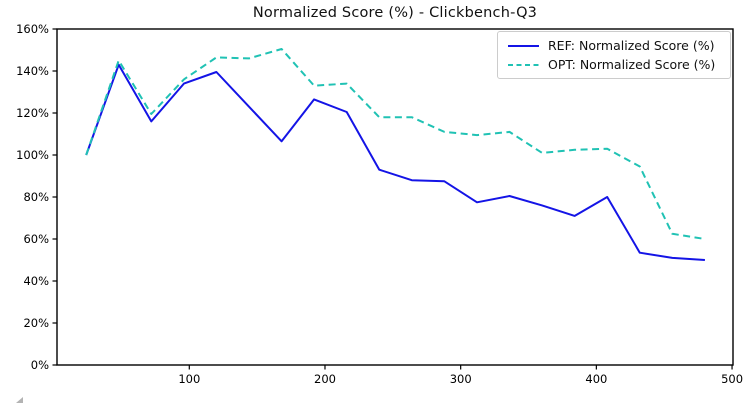  Describe the element at coordinates (395, 13) in the screenshot. I see `chart-title: Normalized Score (%) - Clickbench-Q3` at that location.